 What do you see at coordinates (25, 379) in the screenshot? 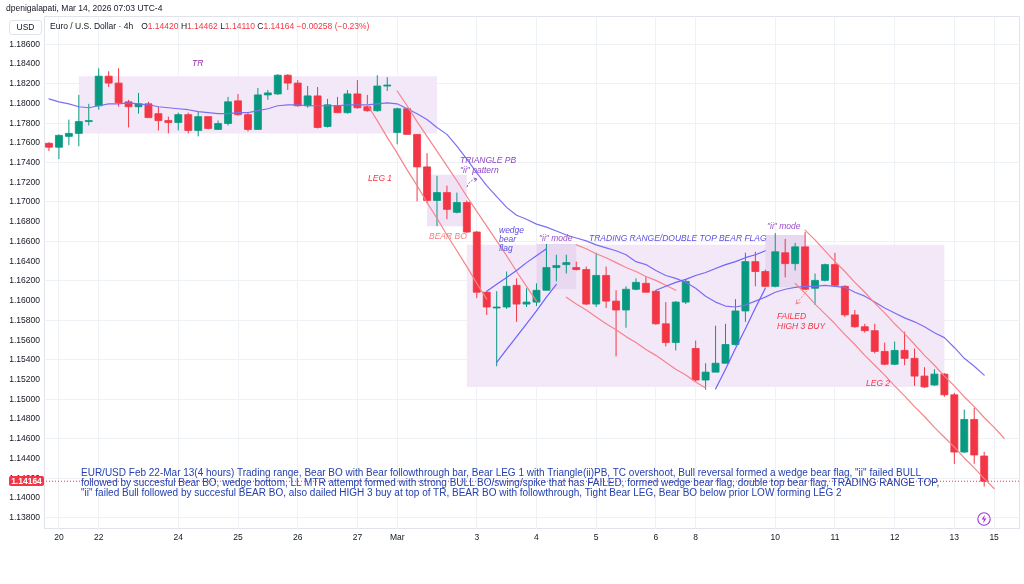
I see `y-tick-label: 1.15200` at bounding box center [25, 379].